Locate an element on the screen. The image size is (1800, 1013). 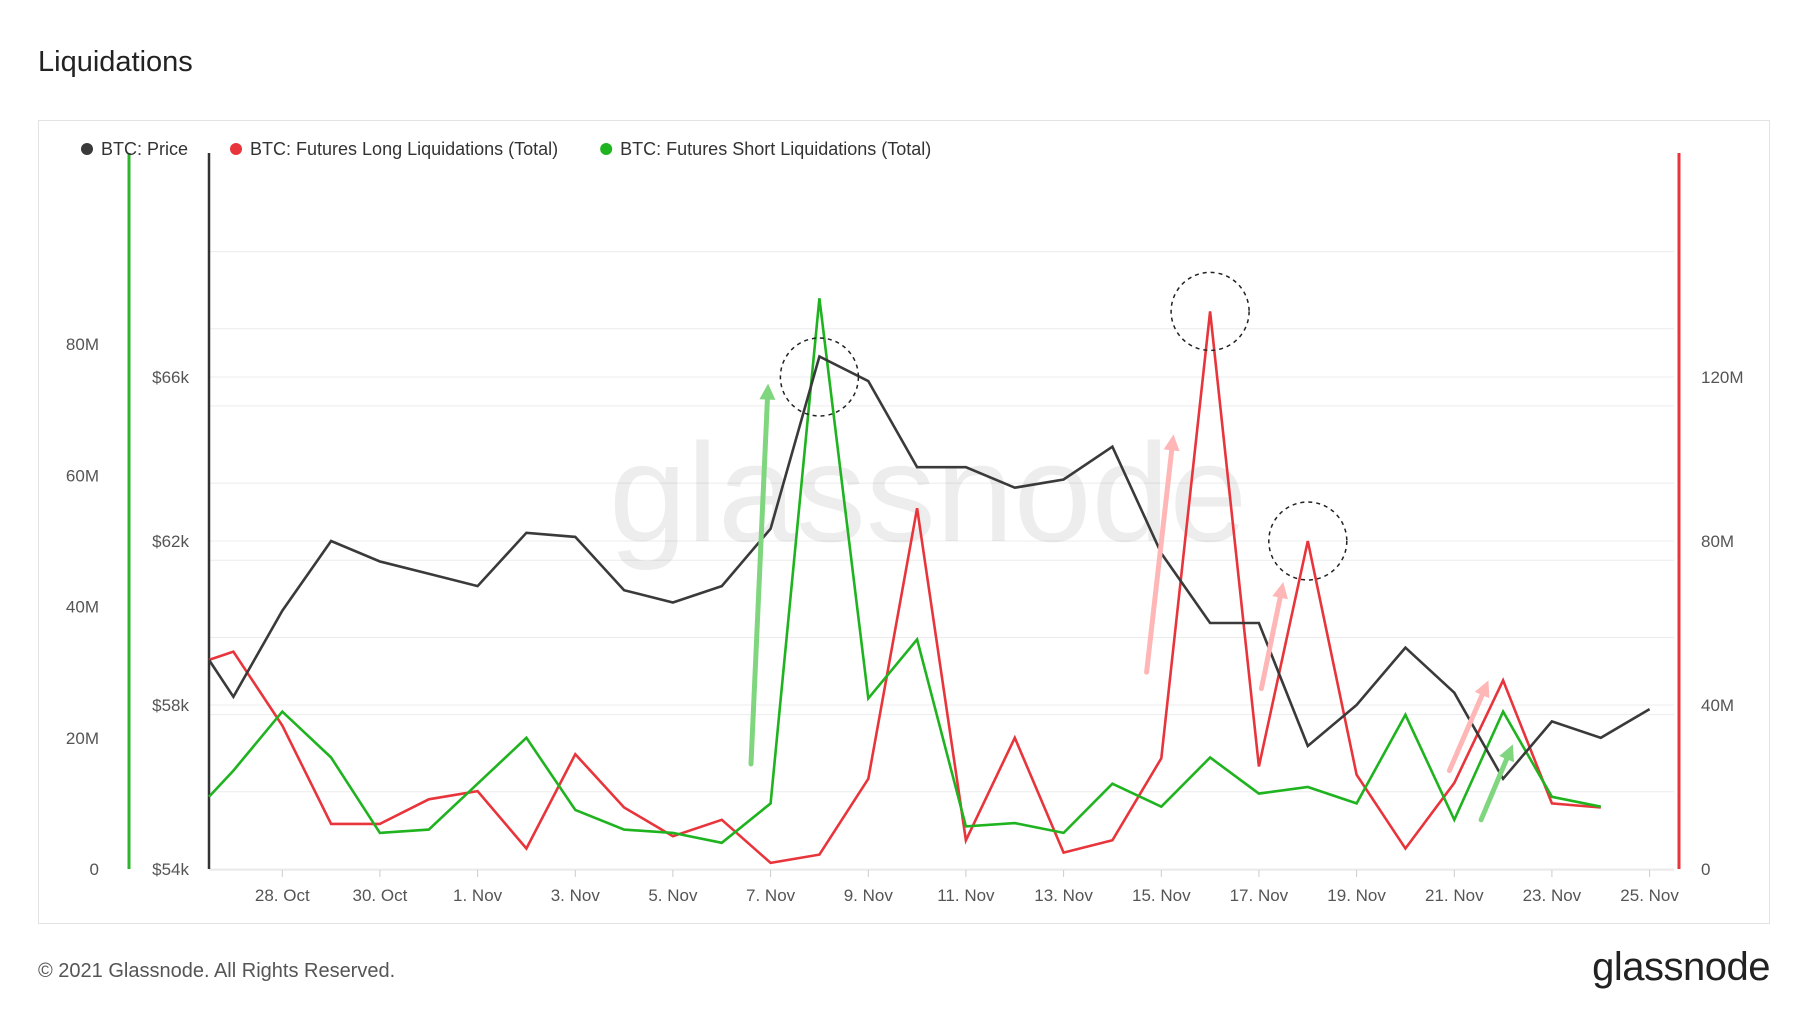
price-tick-label: $66k is located at coordinates (170, 377).